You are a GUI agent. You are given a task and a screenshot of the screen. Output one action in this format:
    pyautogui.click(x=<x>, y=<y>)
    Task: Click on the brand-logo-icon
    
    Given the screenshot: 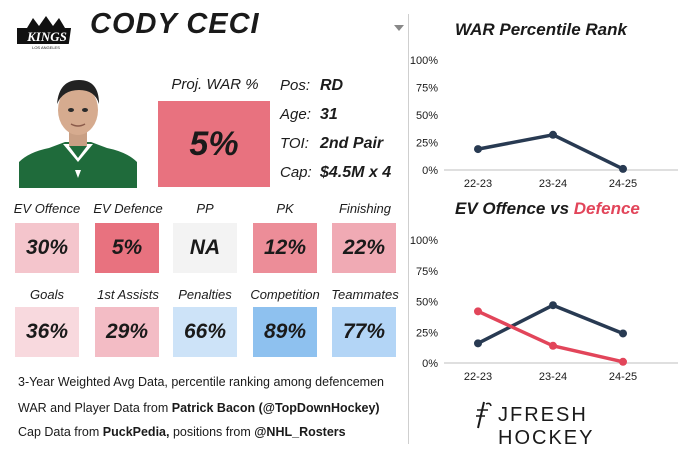 What is the action you would take?
    pyautogui.click(x=484, y=415)
    